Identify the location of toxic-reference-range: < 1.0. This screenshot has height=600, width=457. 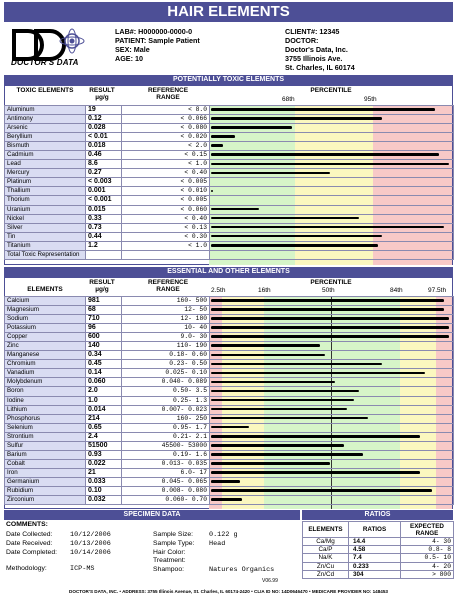
(165, 245).